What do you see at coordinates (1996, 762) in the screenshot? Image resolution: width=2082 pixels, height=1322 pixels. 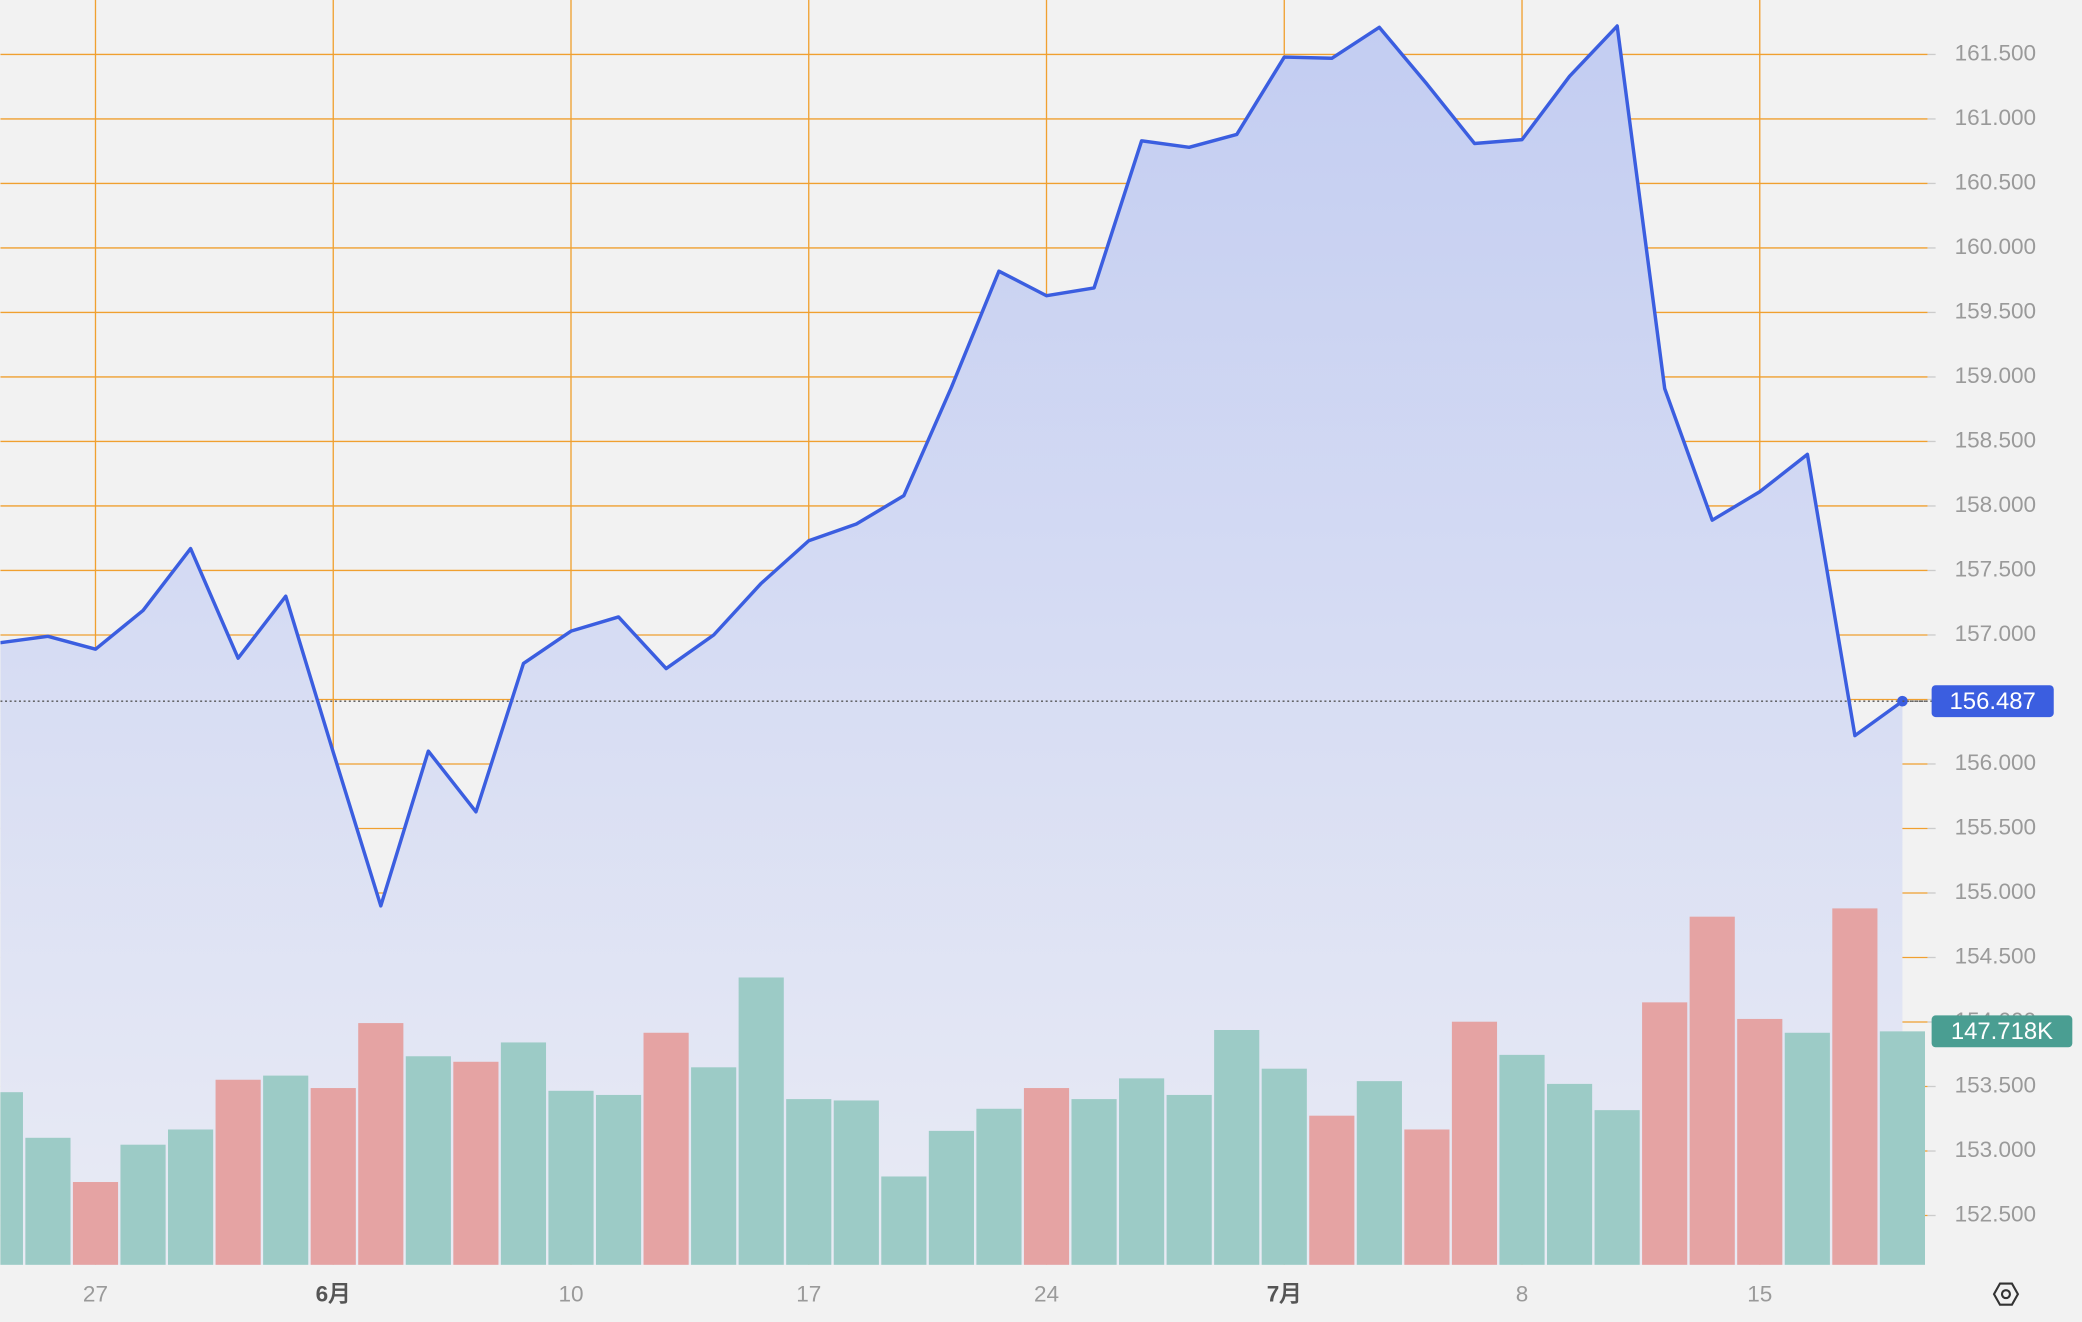 I see `y-tick-label: 156.000` at bounding box center [1996, 762].